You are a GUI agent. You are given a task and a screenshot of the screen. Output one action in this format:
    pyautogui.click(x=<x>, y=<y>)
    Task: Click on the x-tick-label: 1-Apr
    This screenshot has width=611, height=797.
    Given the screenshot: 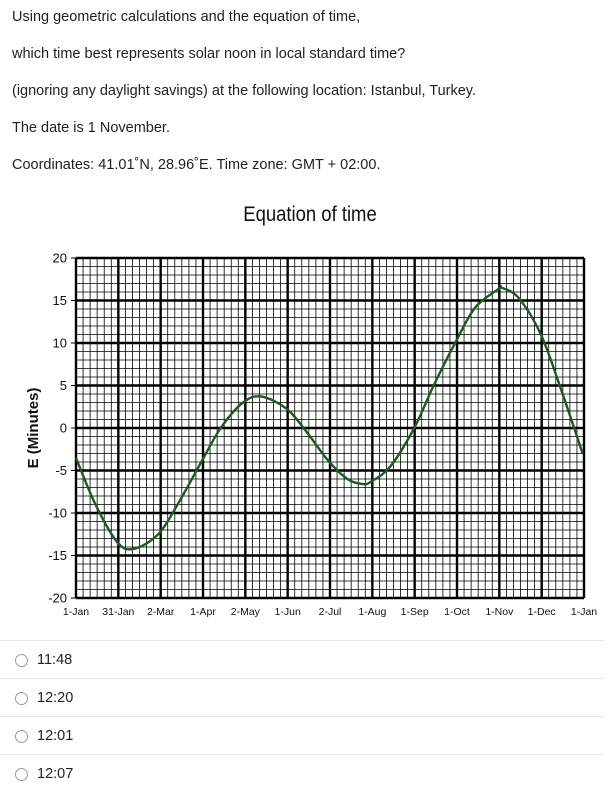 What is the action you would take?
    pyautogui.click(x=203, y=612)
    